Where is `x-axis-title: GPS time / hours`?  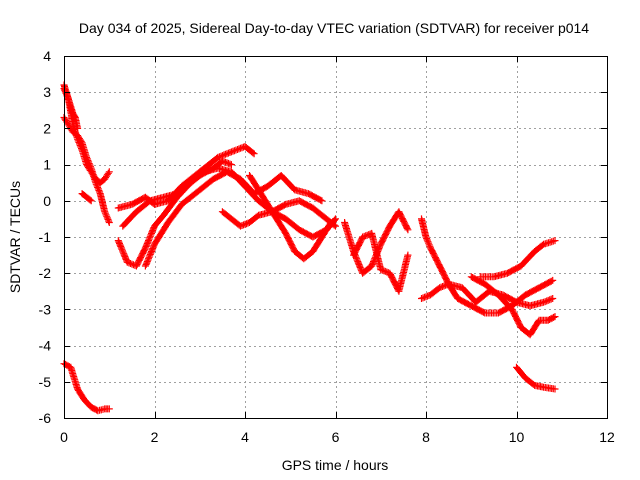 x-axis-title: GPS time / hours is located at coordinates (335, 465).